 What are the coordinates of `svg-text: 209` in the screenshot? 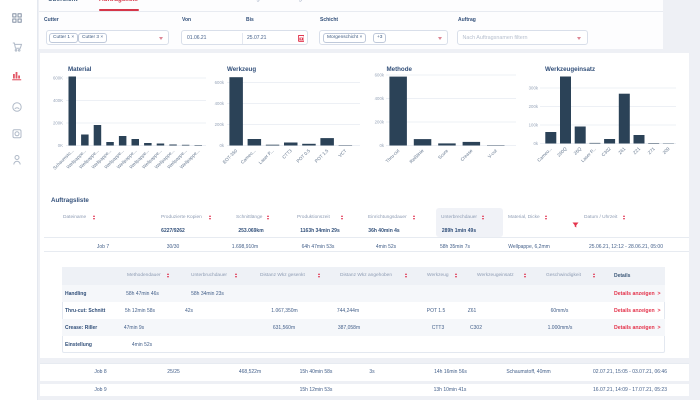 It's located at (666, 150).